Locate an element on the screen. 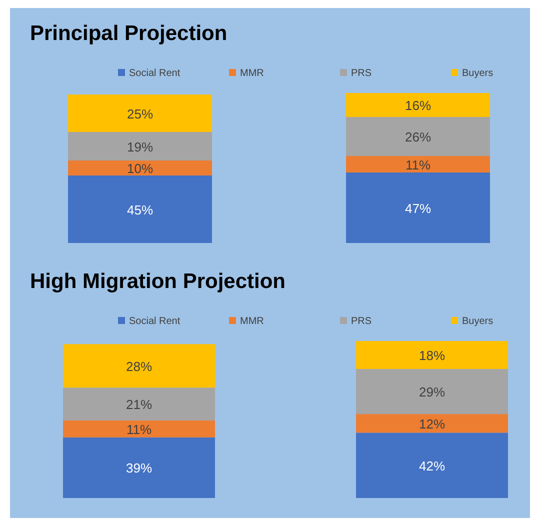  data-label: 10% is located at coordinates (140, 168).